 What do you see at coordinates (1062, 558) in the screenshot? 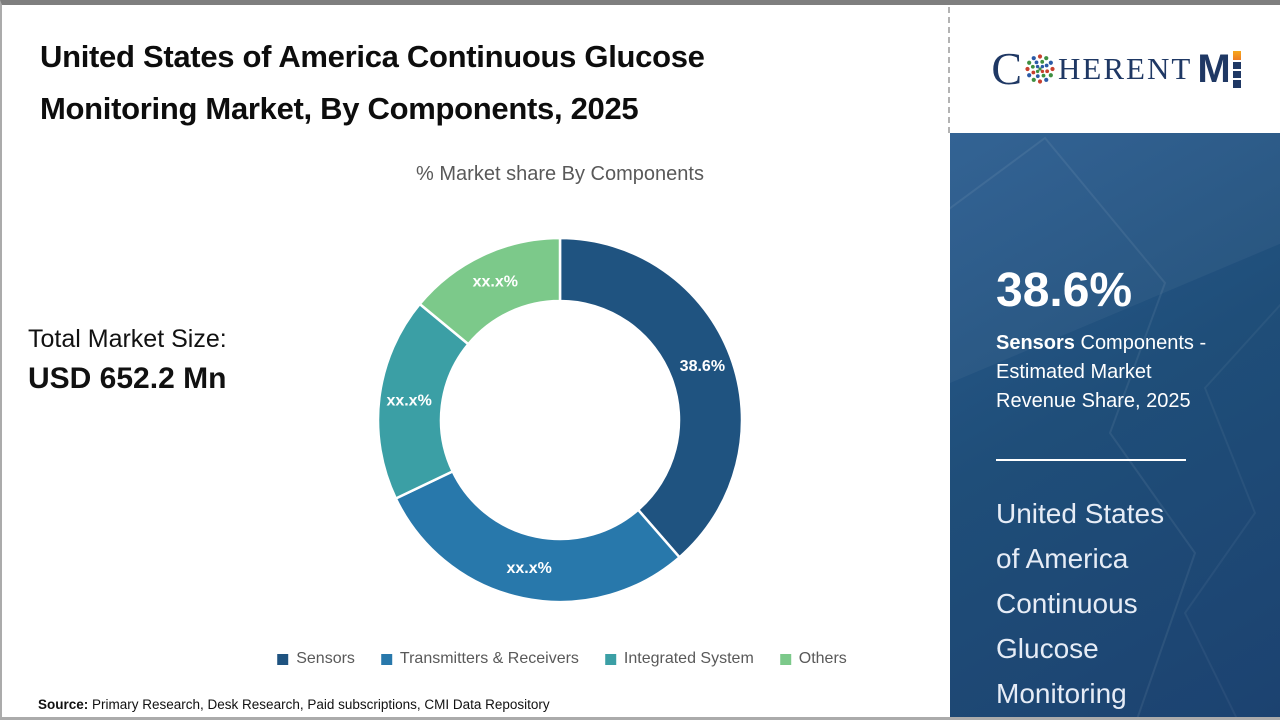
I see `sidebar-headline-line: of America` at bounding box center [1062, 558].